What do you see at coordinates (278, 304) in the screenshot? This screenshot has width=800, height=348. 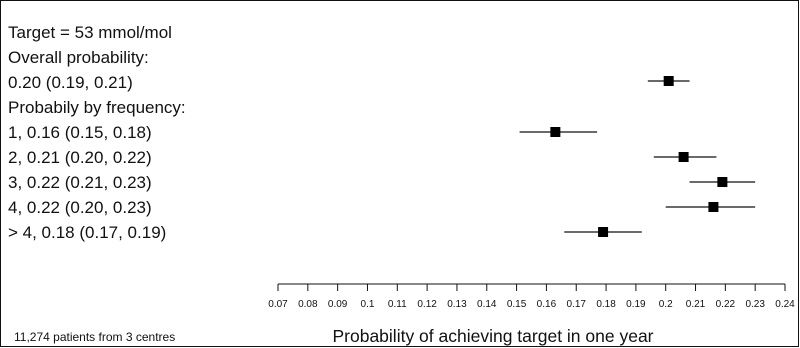 I see `x-tick-label-0: 0.07` at bounding box center [278, 304].